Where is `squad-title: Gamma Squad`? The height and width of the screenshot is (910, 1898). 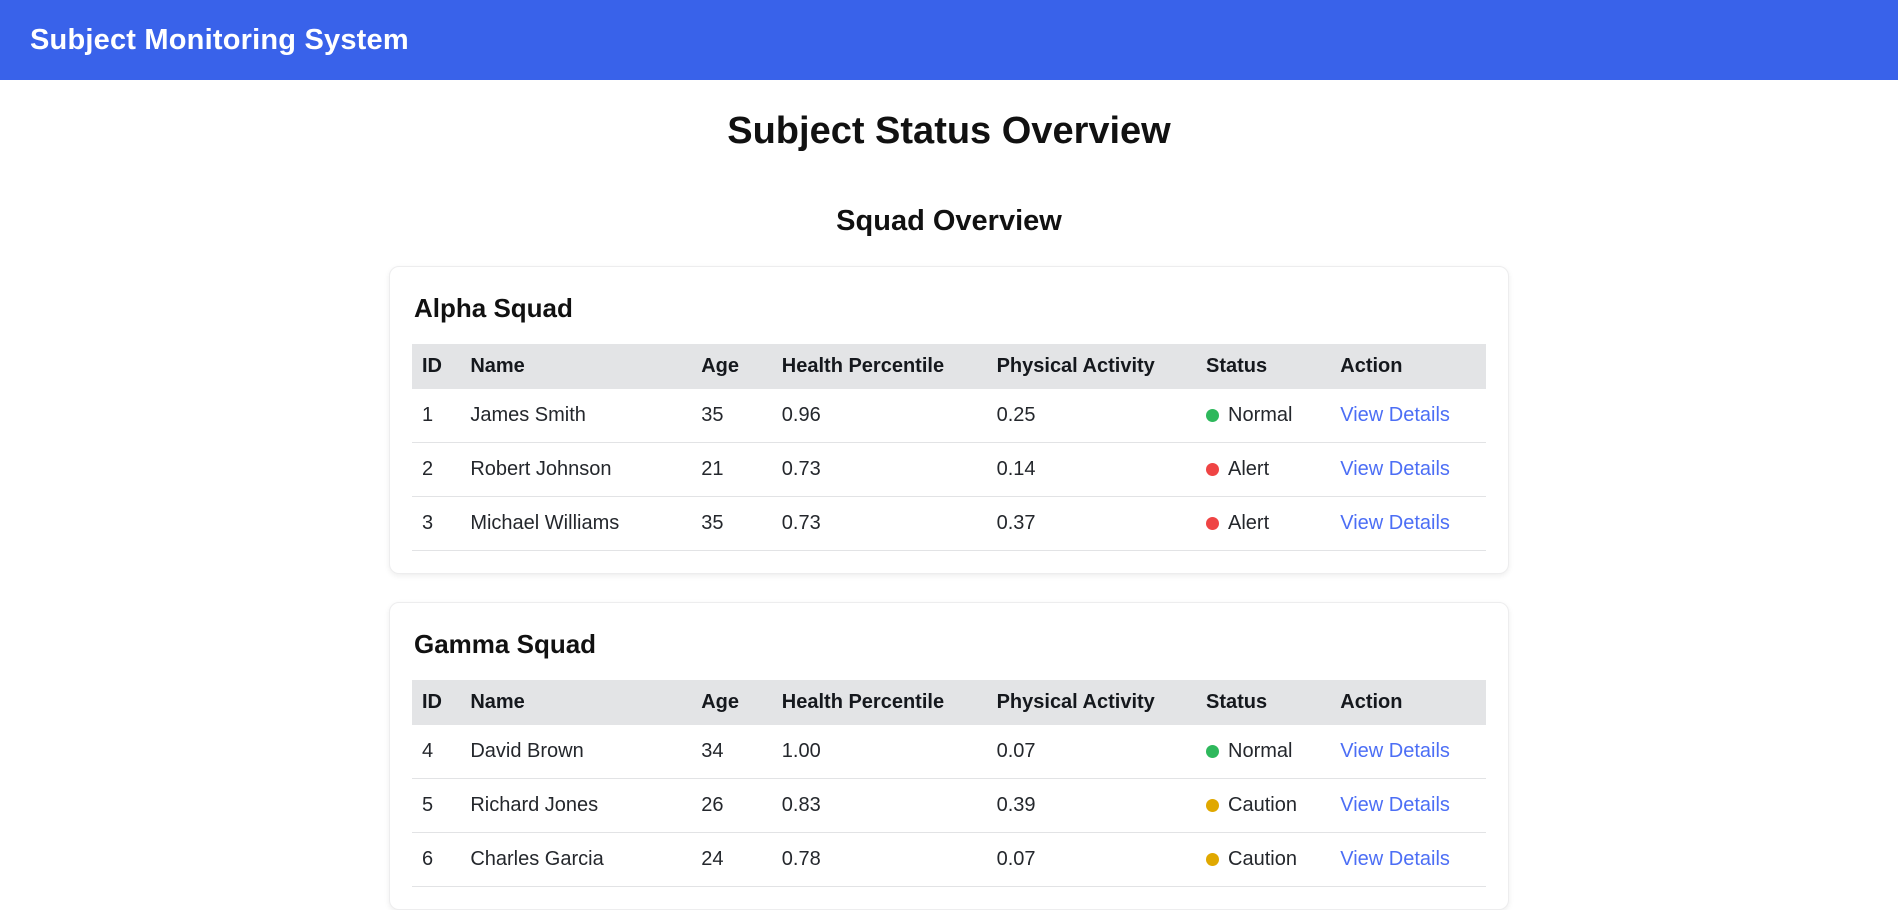
squad-title: Gamma Squad is located at coordinates (505, 644).